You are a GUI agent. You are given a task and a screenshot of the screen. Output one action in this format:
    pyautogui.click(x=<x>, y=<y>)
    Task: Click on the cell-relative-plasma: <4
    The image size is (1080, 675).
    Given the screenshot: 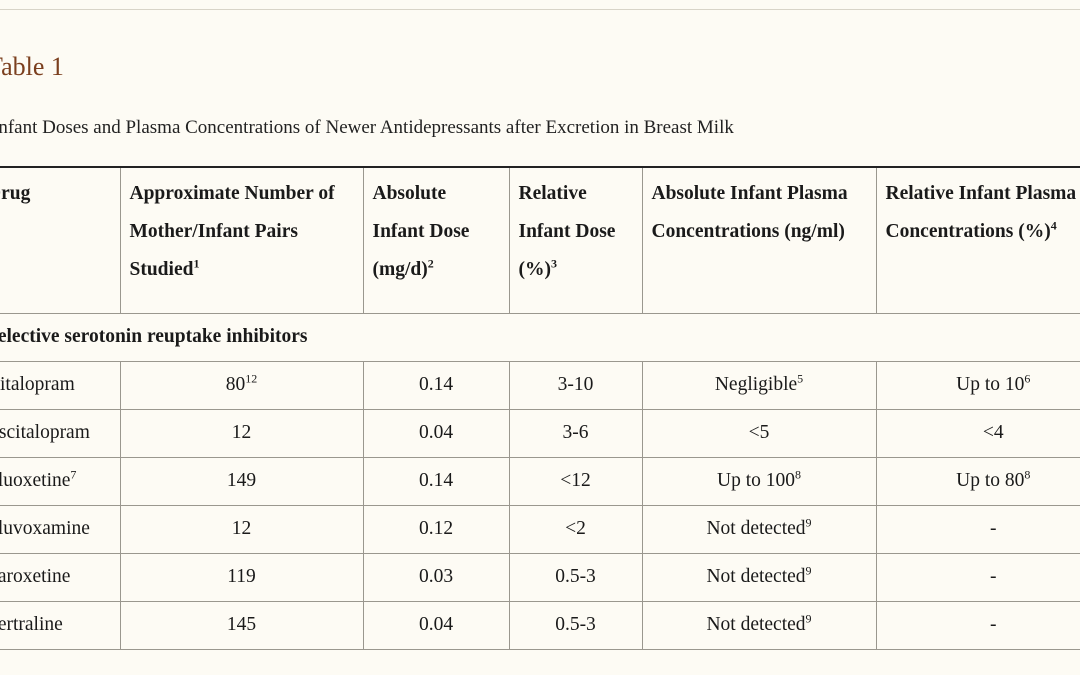 What is the action you would take?
    pyautogui.click(x=977, y=433)
    